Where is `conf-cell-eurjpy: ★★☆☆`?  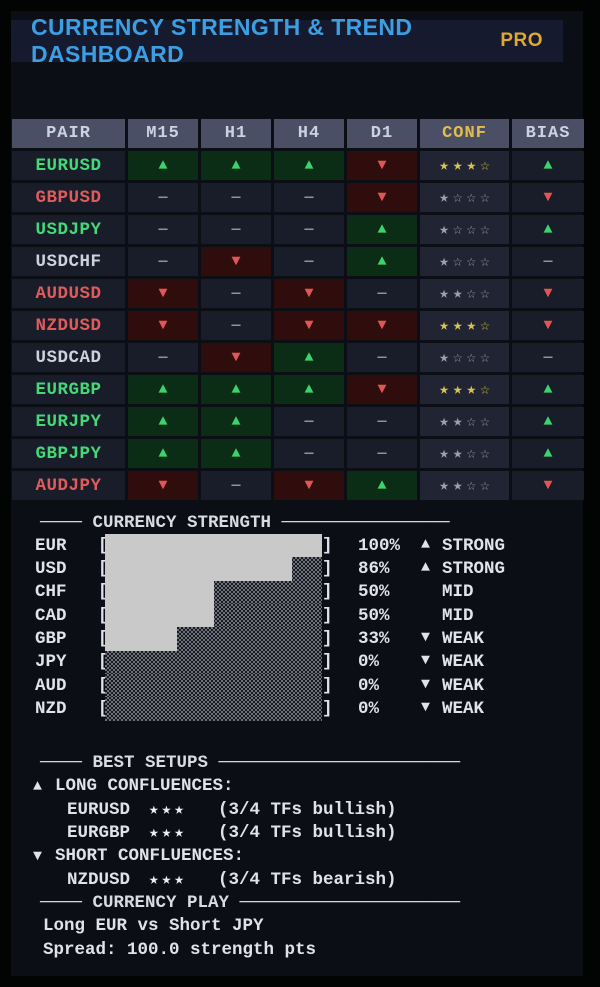
conf-cell-eurjpy: ★★☆☆ is located at coordinates (464, 421).